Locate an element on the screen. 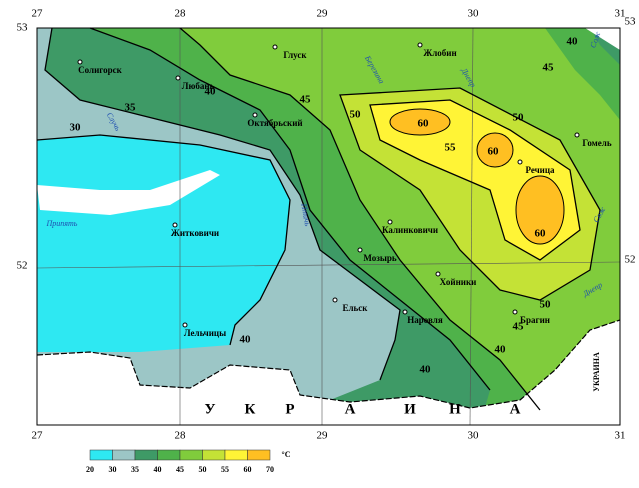  legend-unit: °C is located at coordinates (286, 454).